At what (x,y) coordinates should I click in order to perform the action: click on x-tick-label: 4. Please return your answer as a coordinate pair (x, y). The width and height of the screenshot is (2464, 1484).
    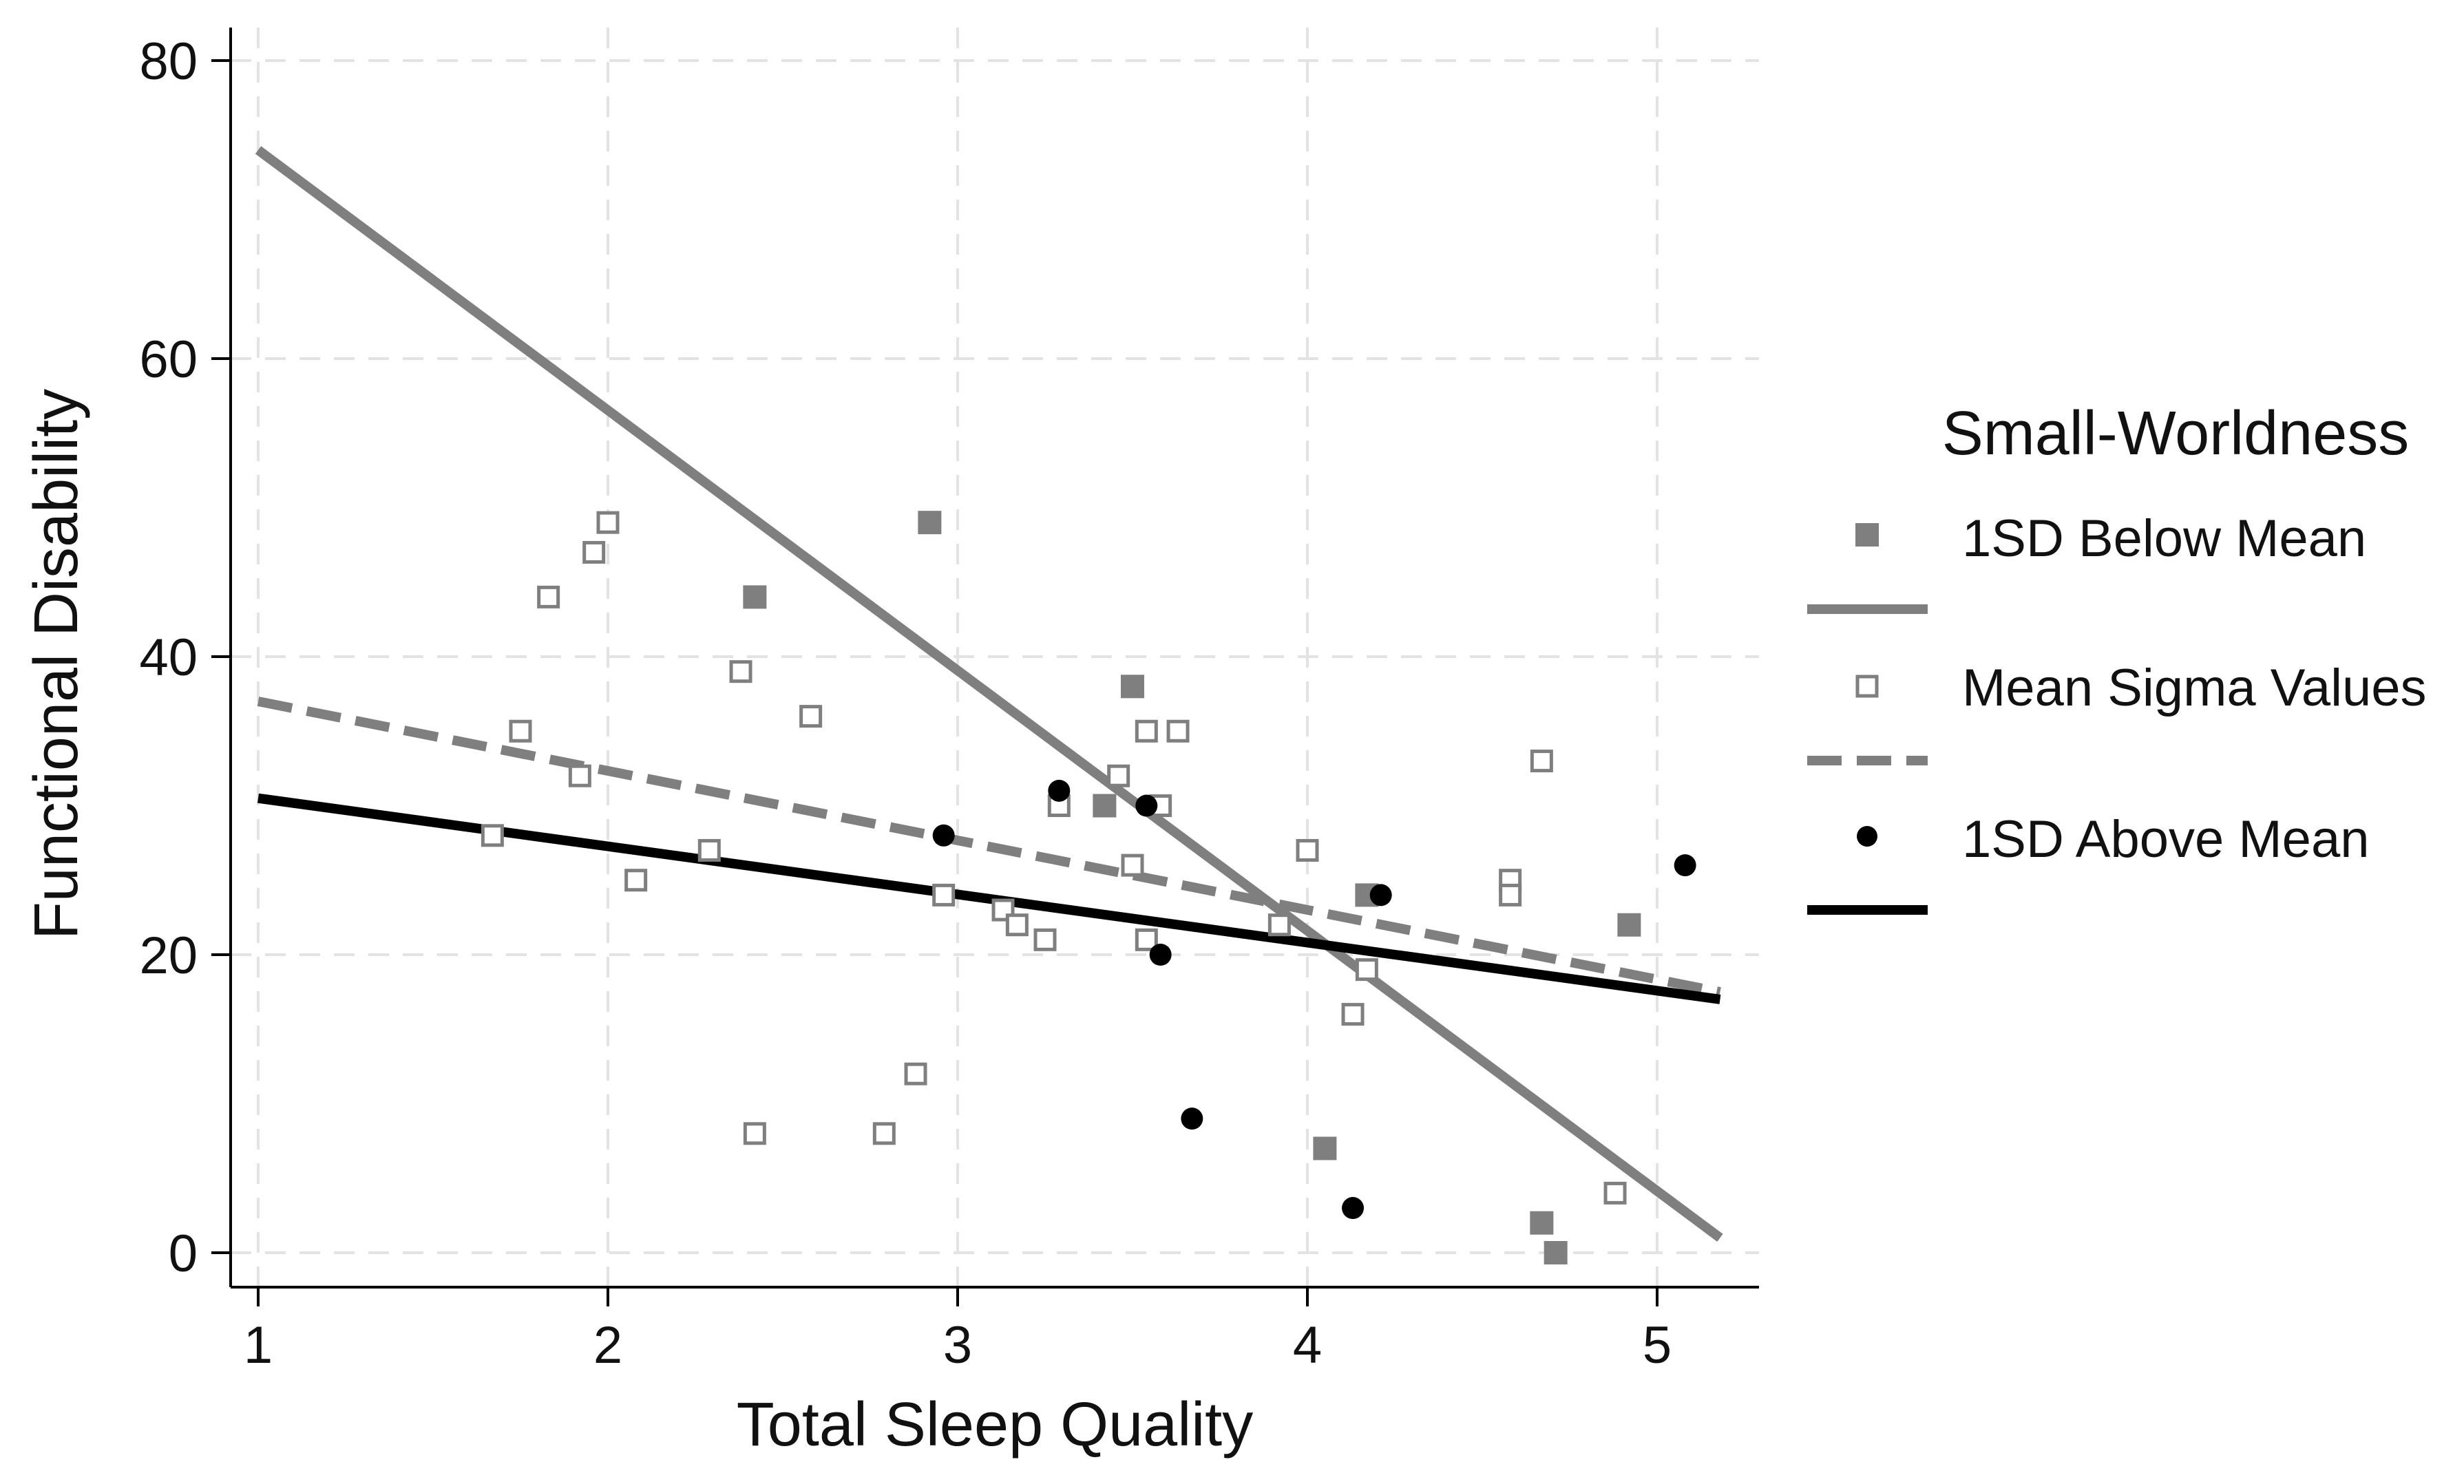
    Looking at the image, I should click on (1307, 1345).